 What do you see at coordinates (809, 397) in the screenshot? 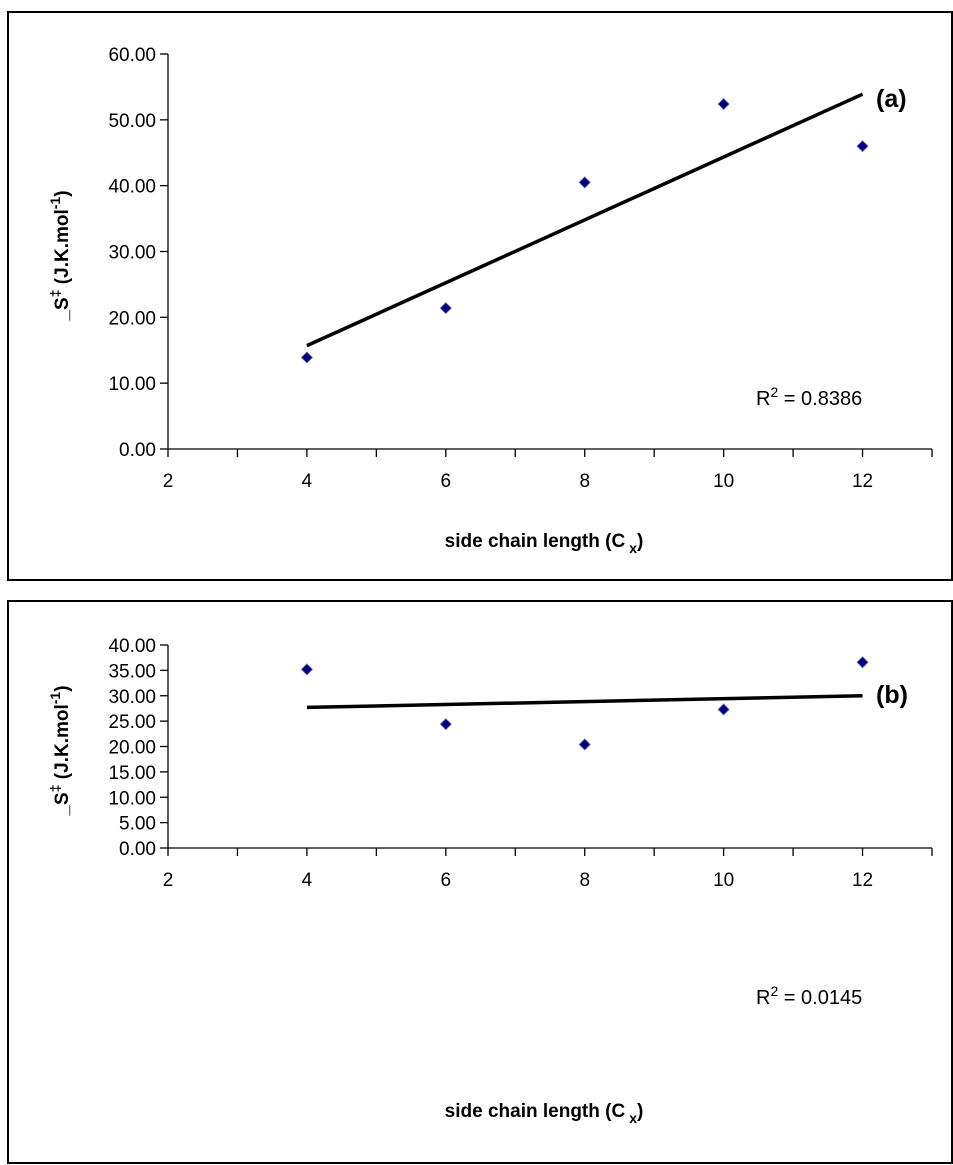
I see `r-squared-label: R2 = 0.8386` at bounding box center [809, 397].